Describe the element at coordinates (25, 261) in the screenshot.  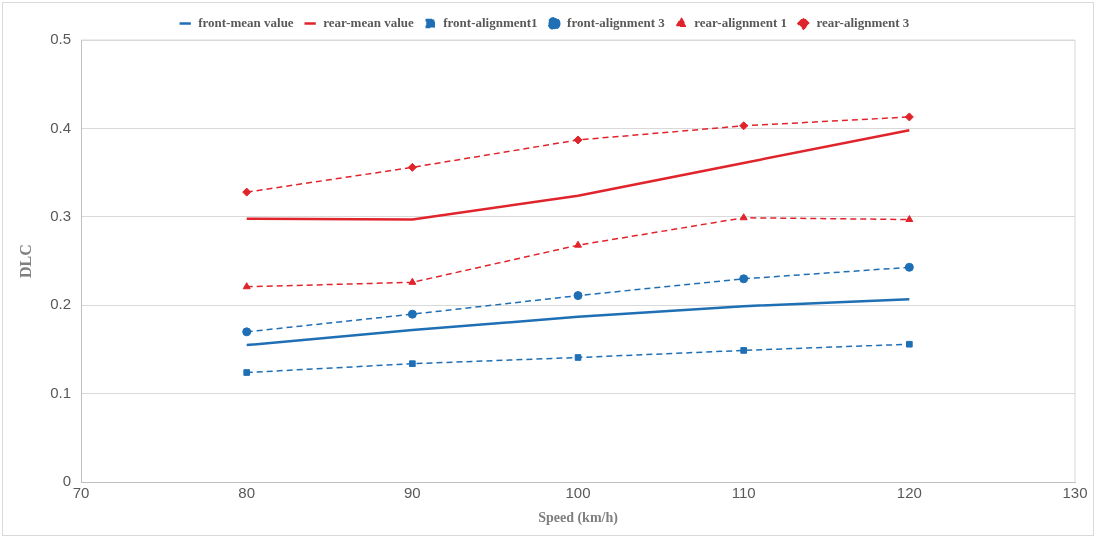
I see `y-axis-title: DLC` at that location.